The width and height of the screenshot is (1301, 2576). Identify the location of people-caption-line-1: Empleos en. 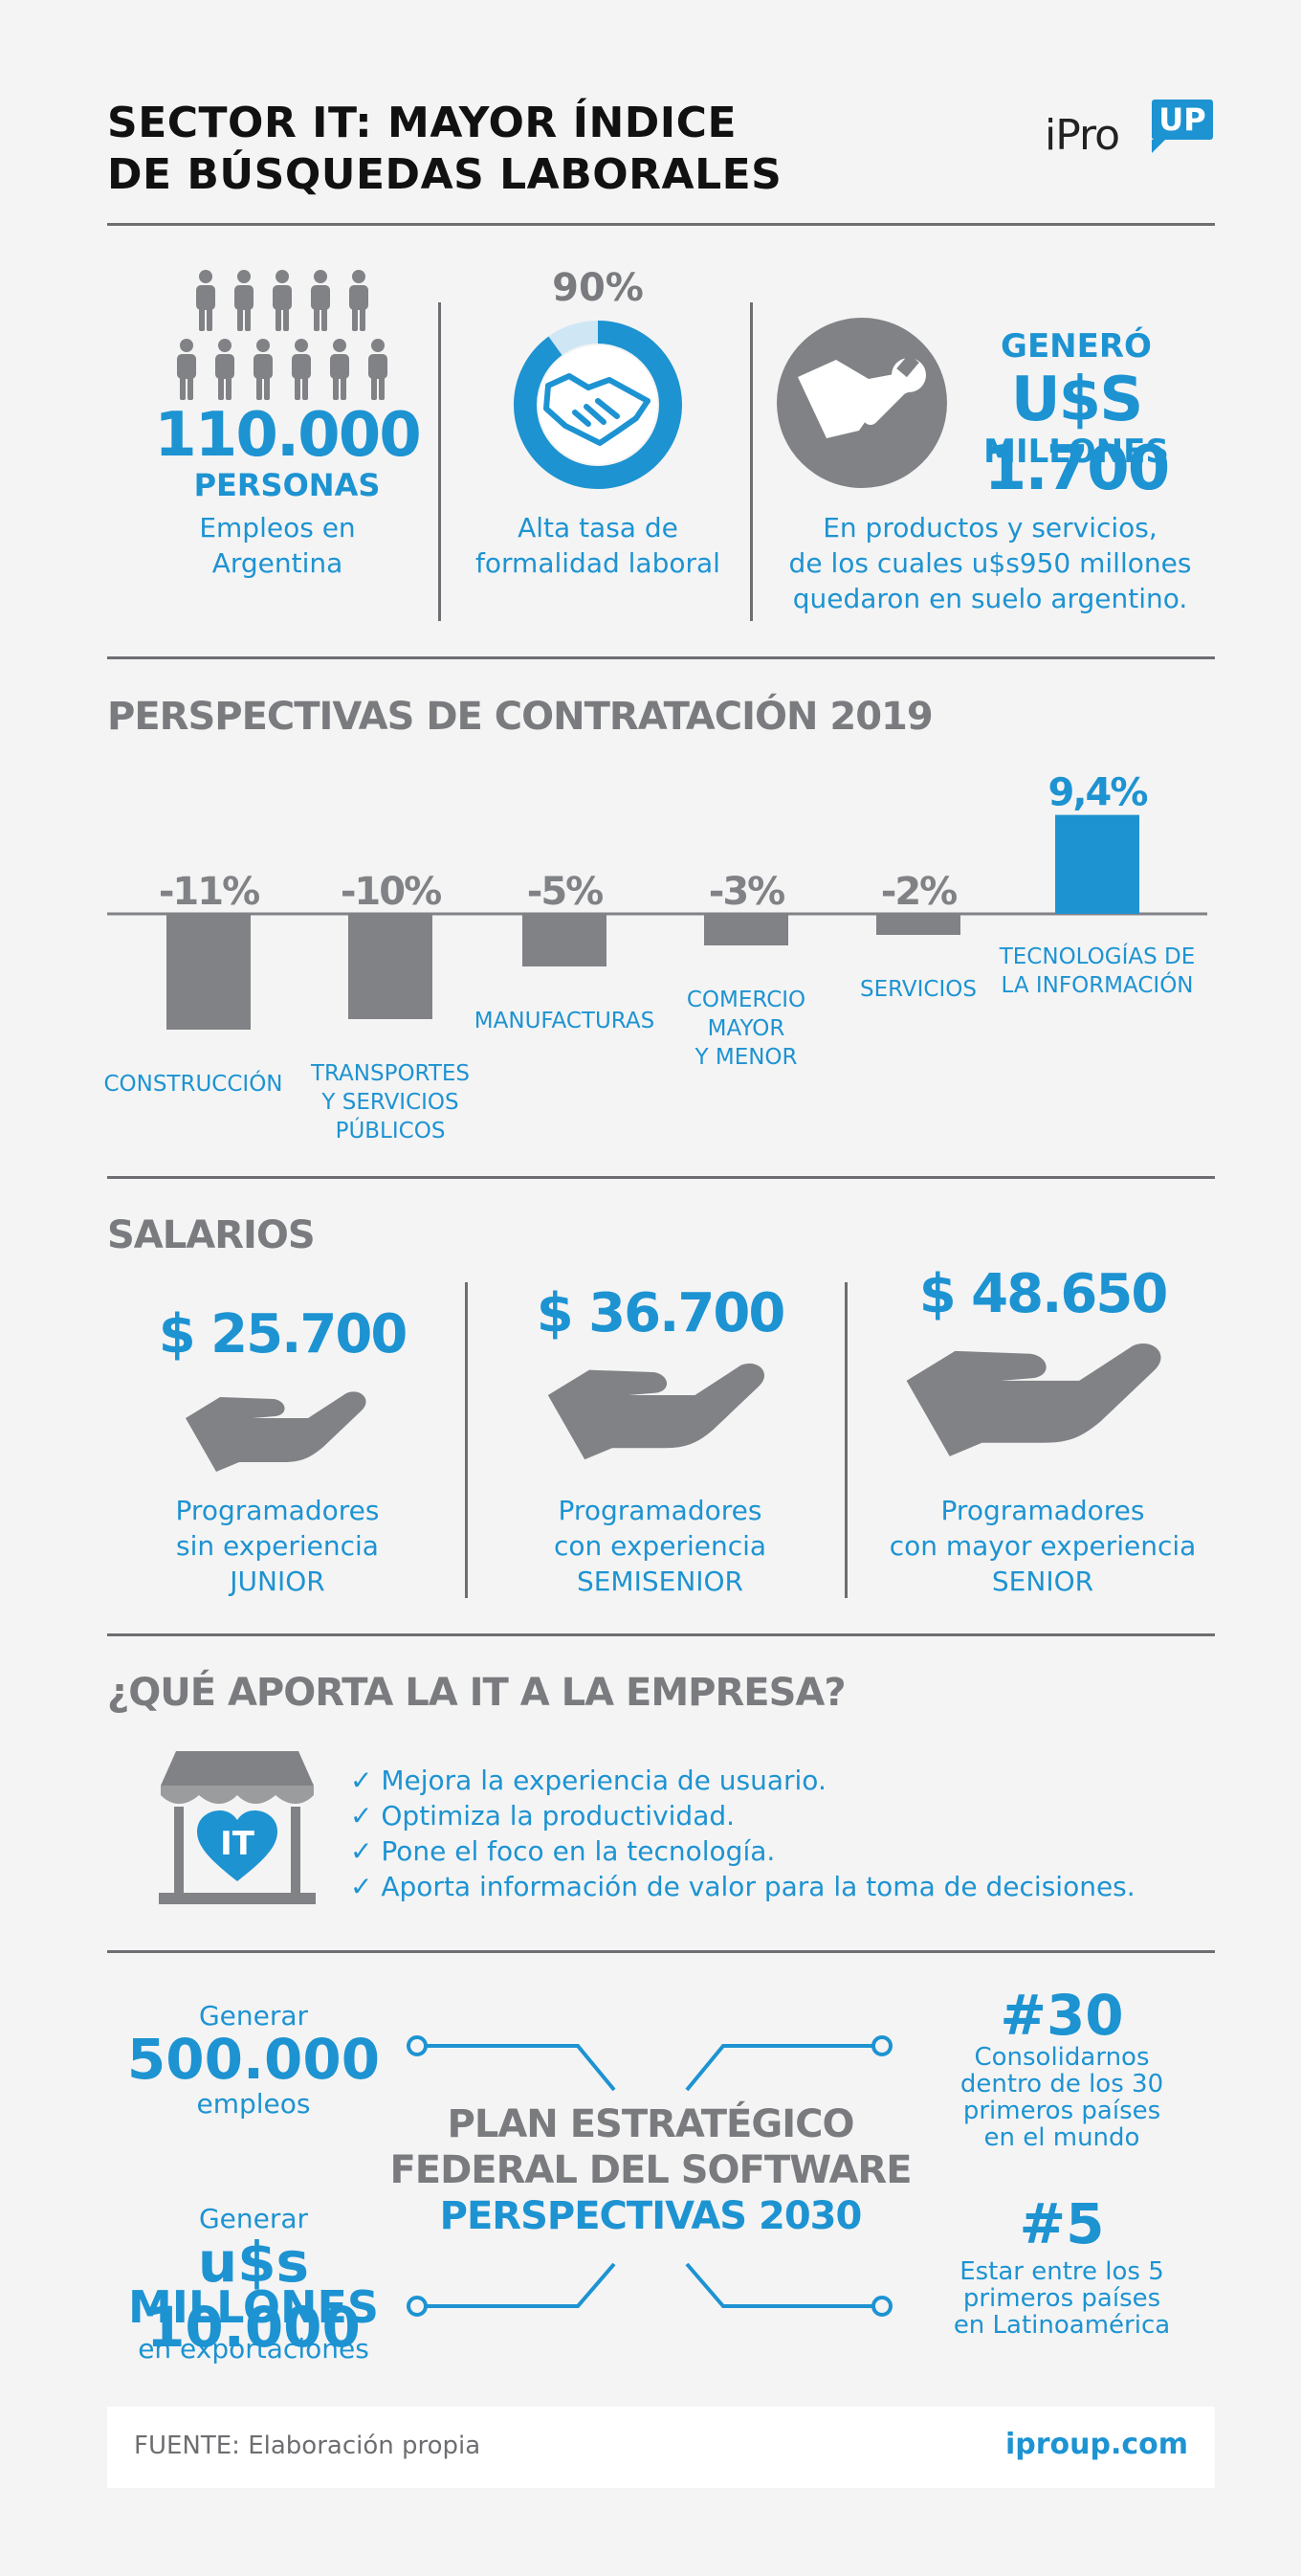
(277, 528).